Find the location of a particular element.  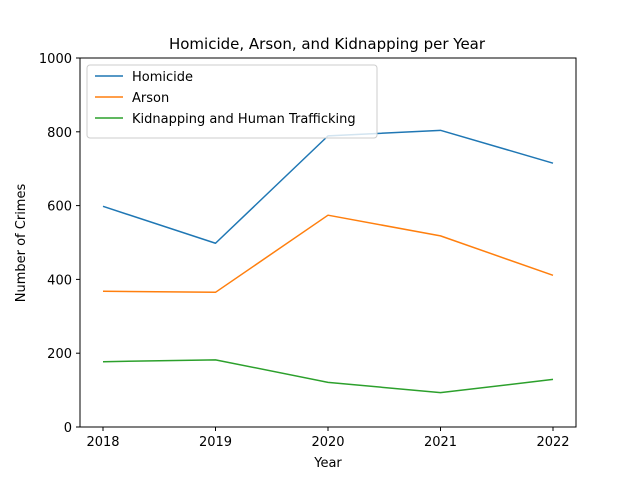

x-tick-label: 2021 is located at coordinates (440, 442).